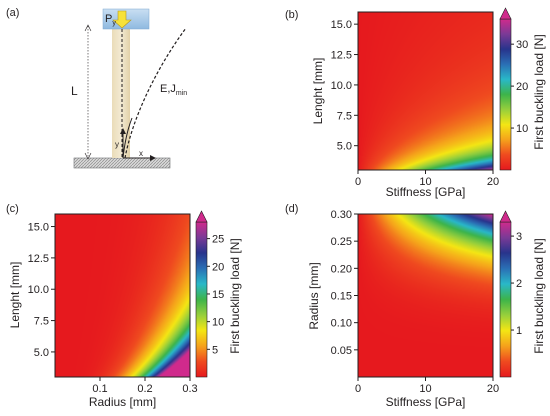 The width and height of the screenshot is (550, 416). I want to click on ticks-c: 0.1 0.2 0.3 5.0 7.5 10.0 12.5 15.0, so click(113, 308).